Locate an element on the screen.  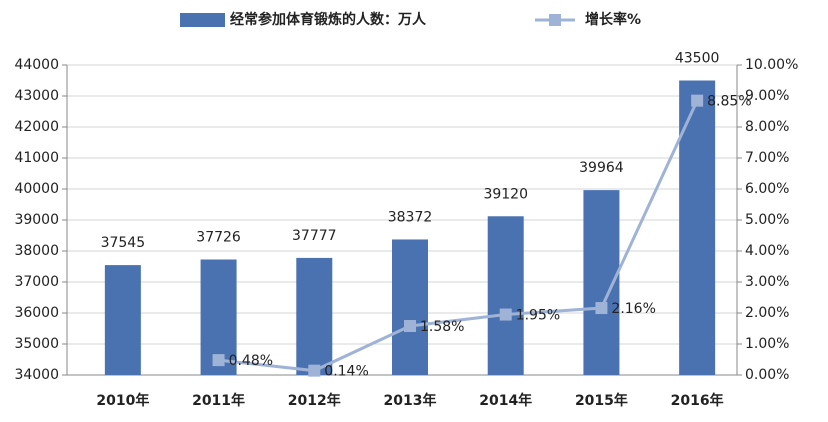
y-tick-label: 40000 is located at coordinates (36, 189).